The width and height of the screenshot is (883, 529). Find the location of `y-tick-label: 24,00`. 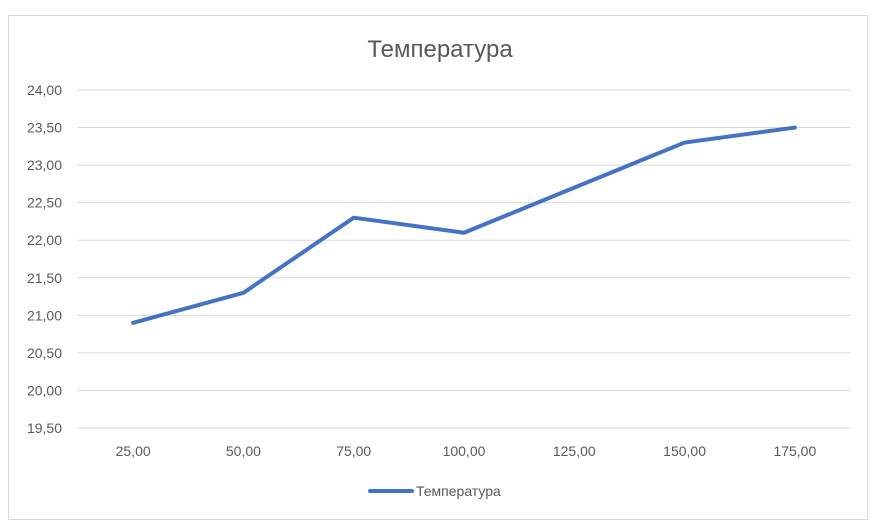

y-tick-label: 24,00 is located at coordinates (44, 90).